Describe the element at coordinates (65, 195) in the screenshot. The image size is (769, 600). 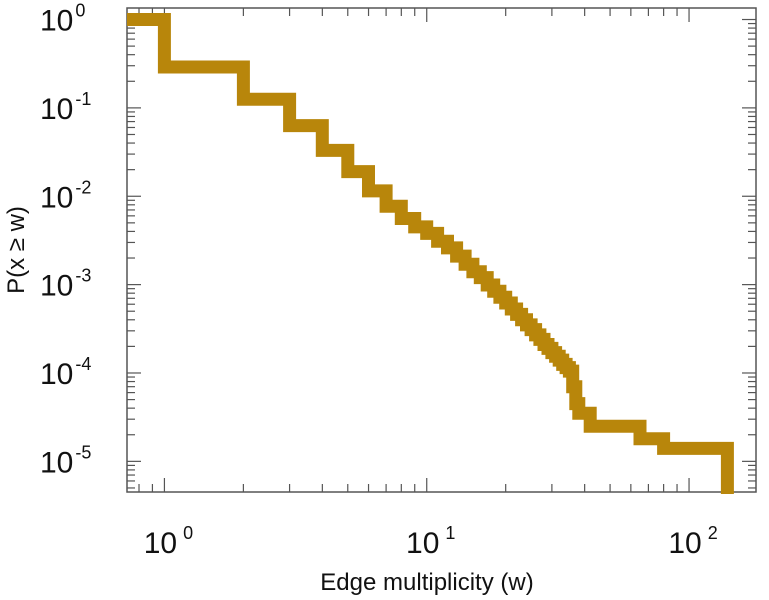
I see `y-tick-label: 10 -2` at that location.